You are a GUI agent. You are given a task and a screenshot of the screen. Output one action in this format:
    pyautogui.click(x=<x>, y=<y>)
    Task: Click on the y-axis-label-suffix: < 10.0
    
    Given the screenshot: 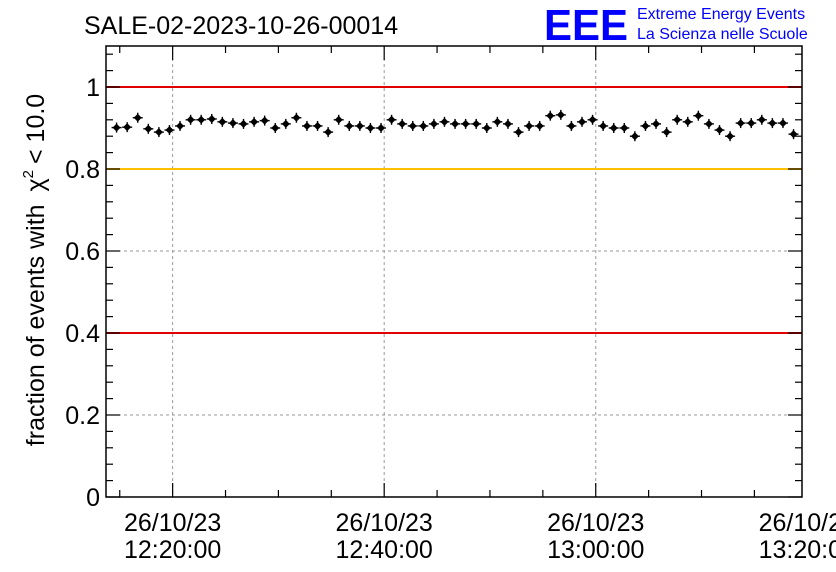 What is the action you would take?
    pyautogui.click(x=36, y=129)
    